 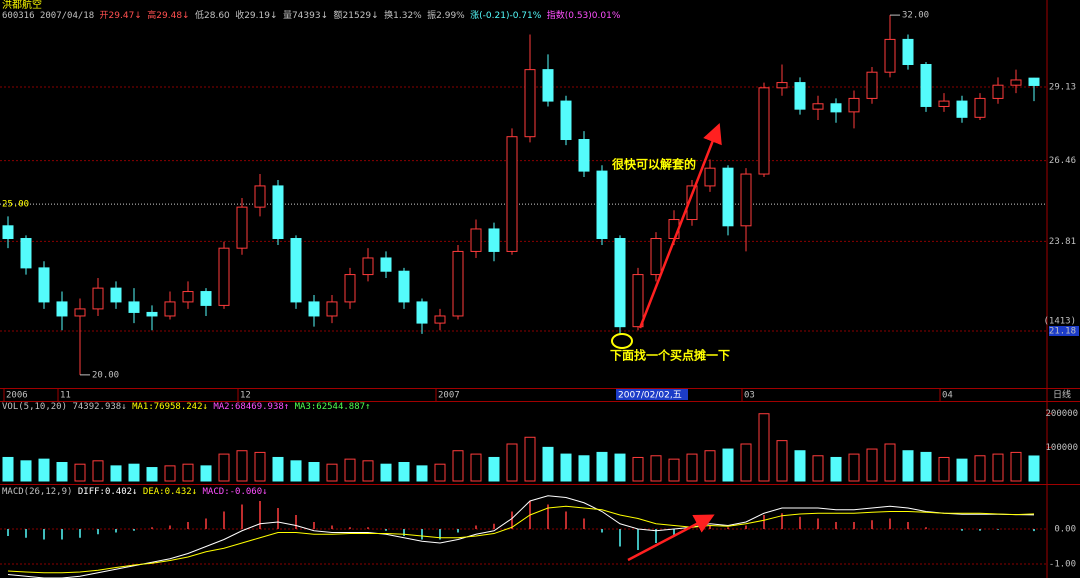 What do you see at coordinates (18, 16) in the screenshot?
I see `code: 600316` at bounding box center [18, 16].